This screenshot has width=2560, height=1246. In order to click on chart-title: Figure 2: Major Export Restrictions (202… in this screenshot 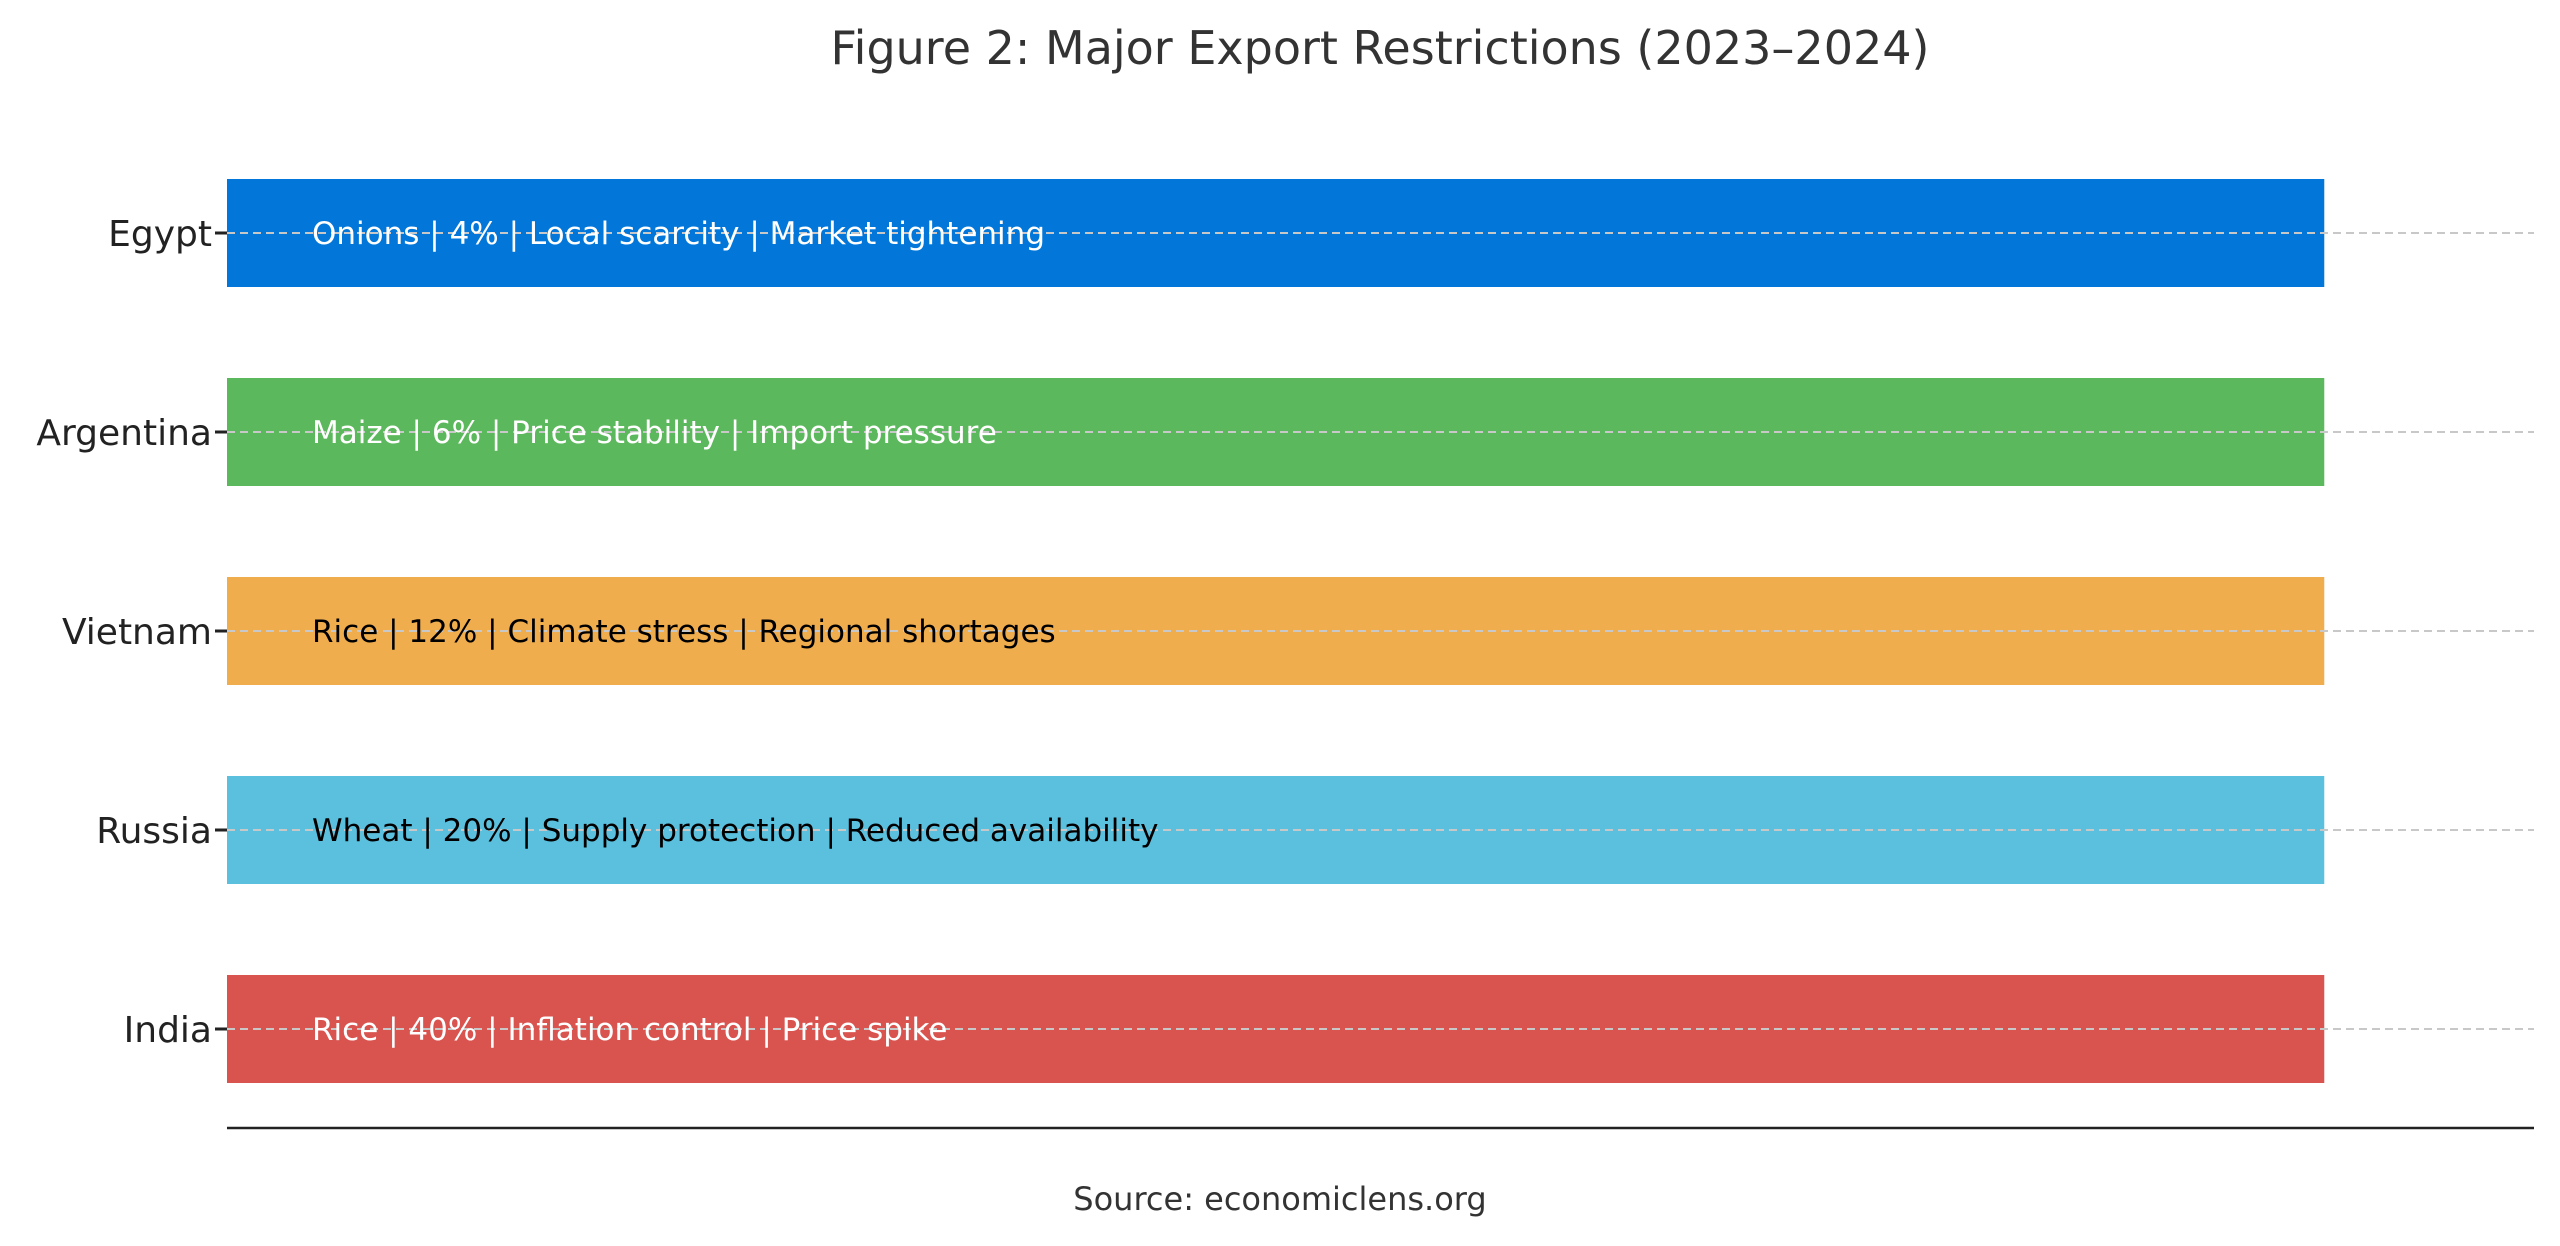, I will do `click(1380, 48)`.